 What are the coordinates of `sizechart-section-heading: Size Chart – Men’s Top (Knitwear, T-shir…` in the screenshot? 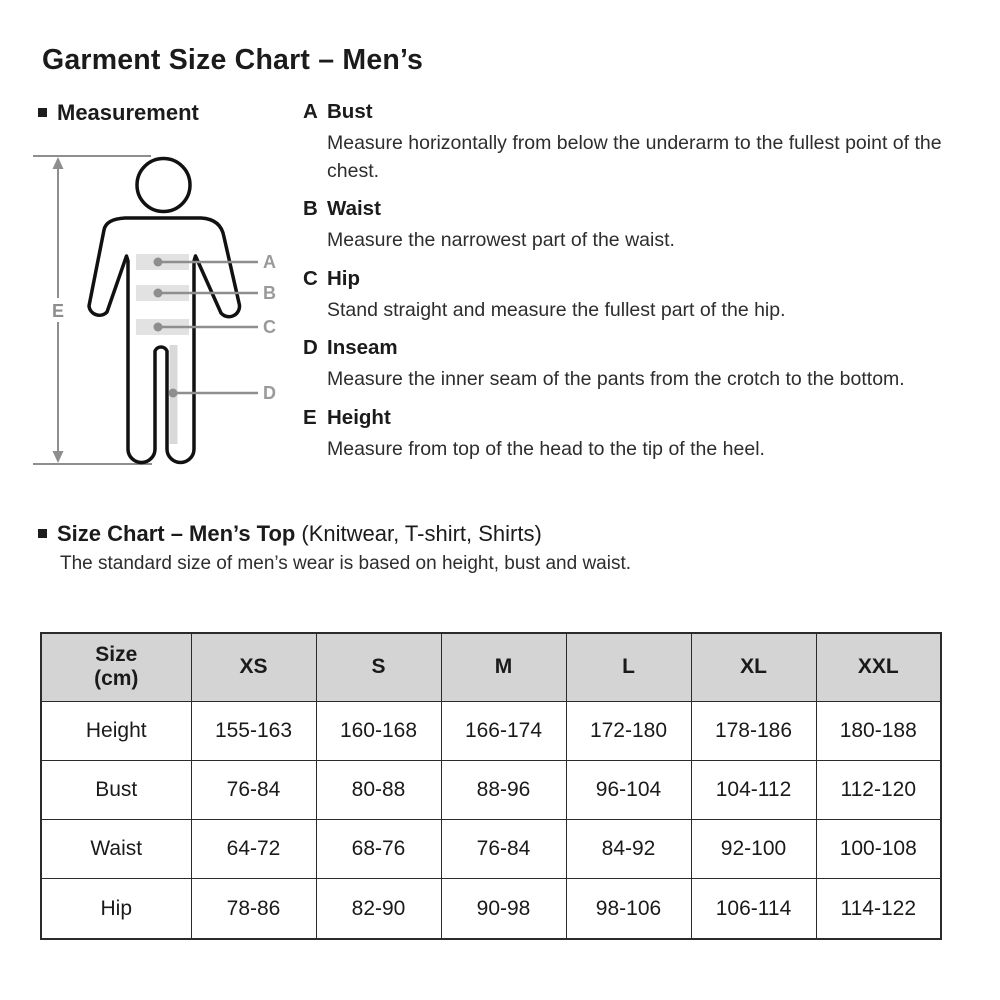 It's located at (290, 534).